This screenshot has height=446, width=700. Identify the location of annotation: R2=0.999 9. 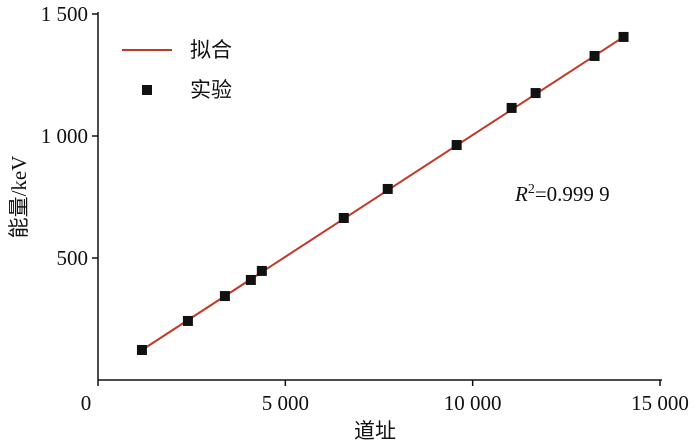
(562, 194).